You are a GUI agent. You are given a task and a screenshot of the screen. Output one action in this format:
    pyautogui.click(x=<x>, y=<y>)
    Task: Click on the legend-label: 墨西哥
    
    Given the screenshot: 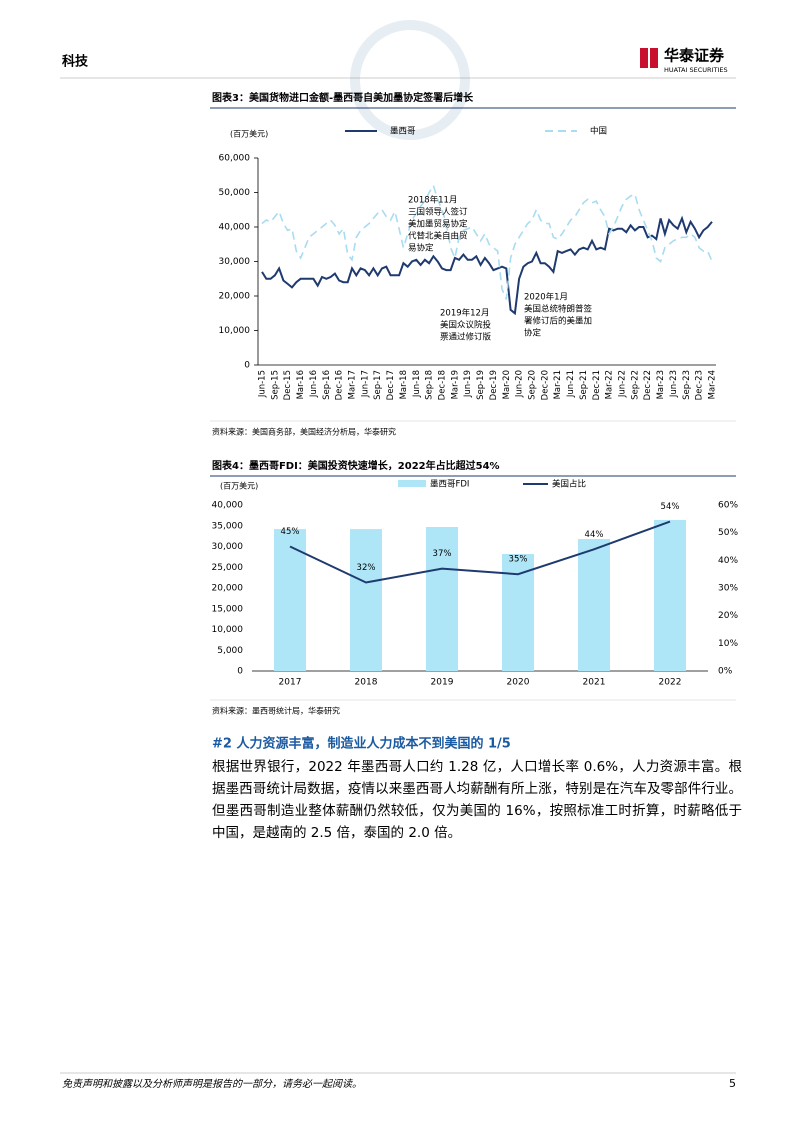 What is the action you would take?
    pyautogui.click(x=403, y=132)
    